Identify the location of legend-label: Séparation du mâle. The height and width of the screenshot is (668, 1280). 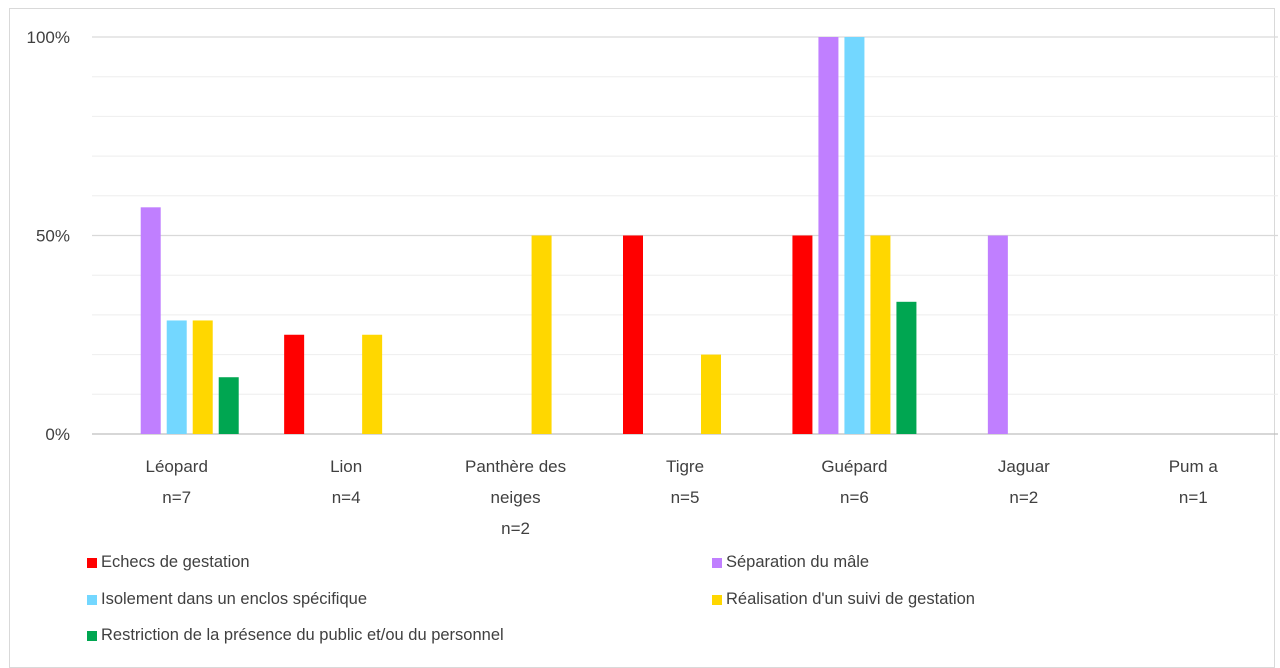
(798, 562).